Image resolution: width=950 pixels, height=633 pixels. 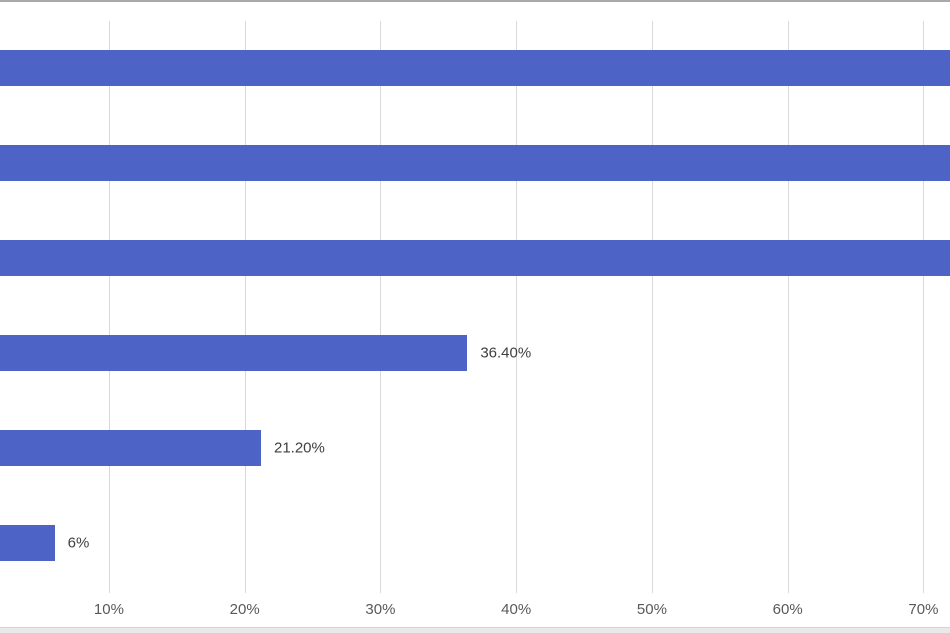 What do you see at coordinates (475, 1) in the screenshot?
I see `top-border-line` at bounding box center [475, 1].